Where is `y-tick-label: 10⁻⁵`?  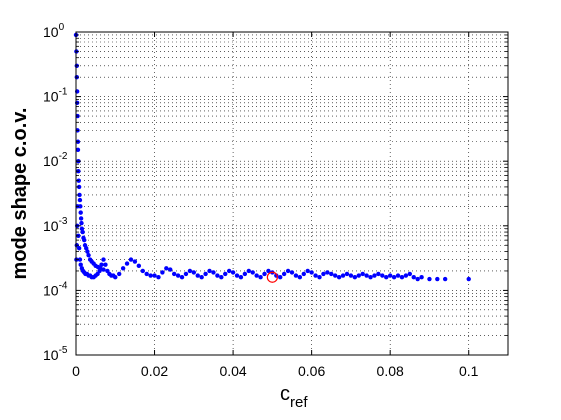 y-tick-label: 10⁻⁵ is located at coordinates (55, 354).